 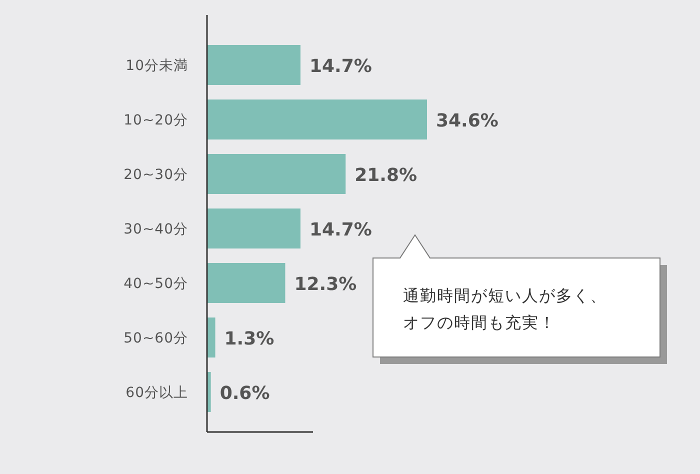 What do you see at coordinates (467, 121) in the screenshot?
I see `data-label: 34.6%` at bounding box center [467, 121].